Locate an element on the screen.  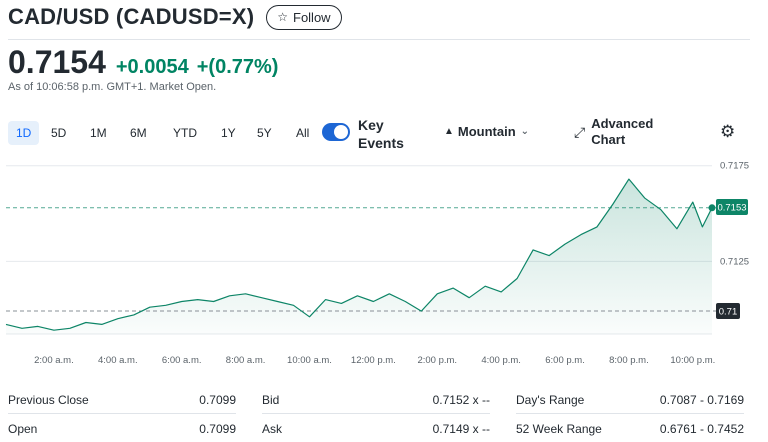
stat-label: 52 Week Range is located at coordinates (559, 428).